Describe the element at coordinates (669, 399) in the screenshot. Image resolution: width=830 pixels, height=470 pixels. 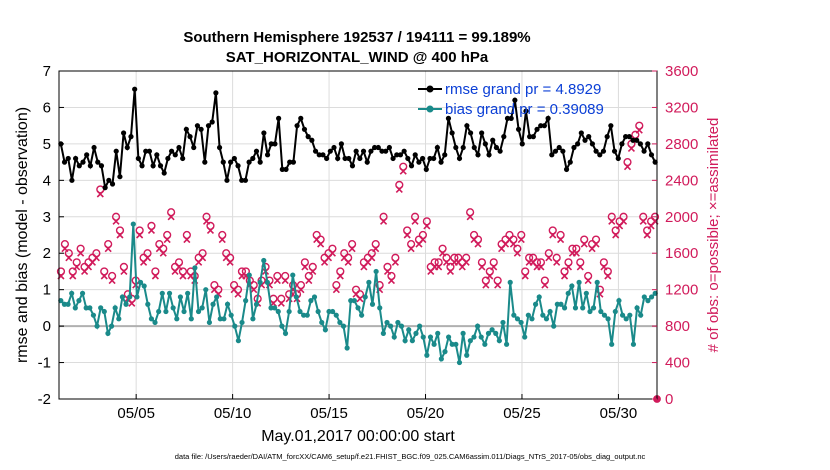
I see `right-tick-label: 0` at that location.